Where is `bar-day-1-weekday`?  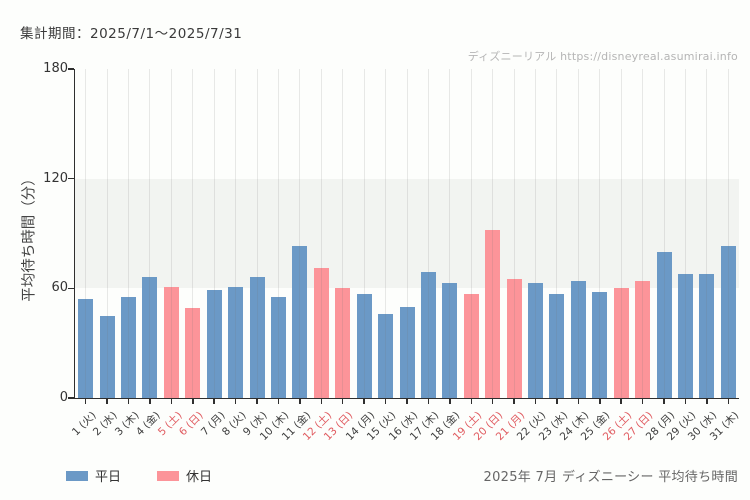
bar-day-1-weekday is located at coordinates (86, 348).